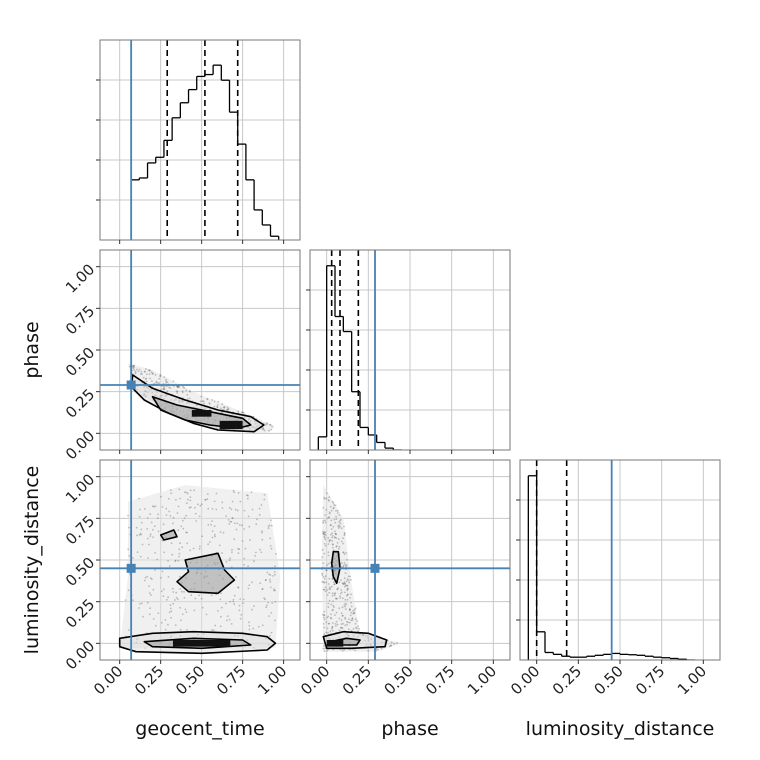  What do you see at coordinates (618, 561) in the screenshot?
I see `hist-luminosity_distance` at bounding box center [618, 561].